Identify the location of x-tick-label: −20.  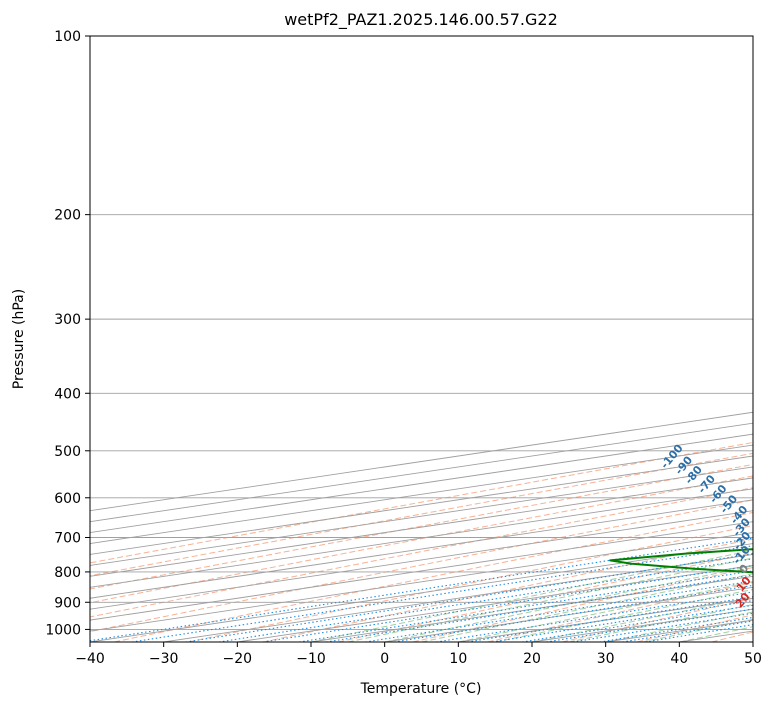
(238, 659).